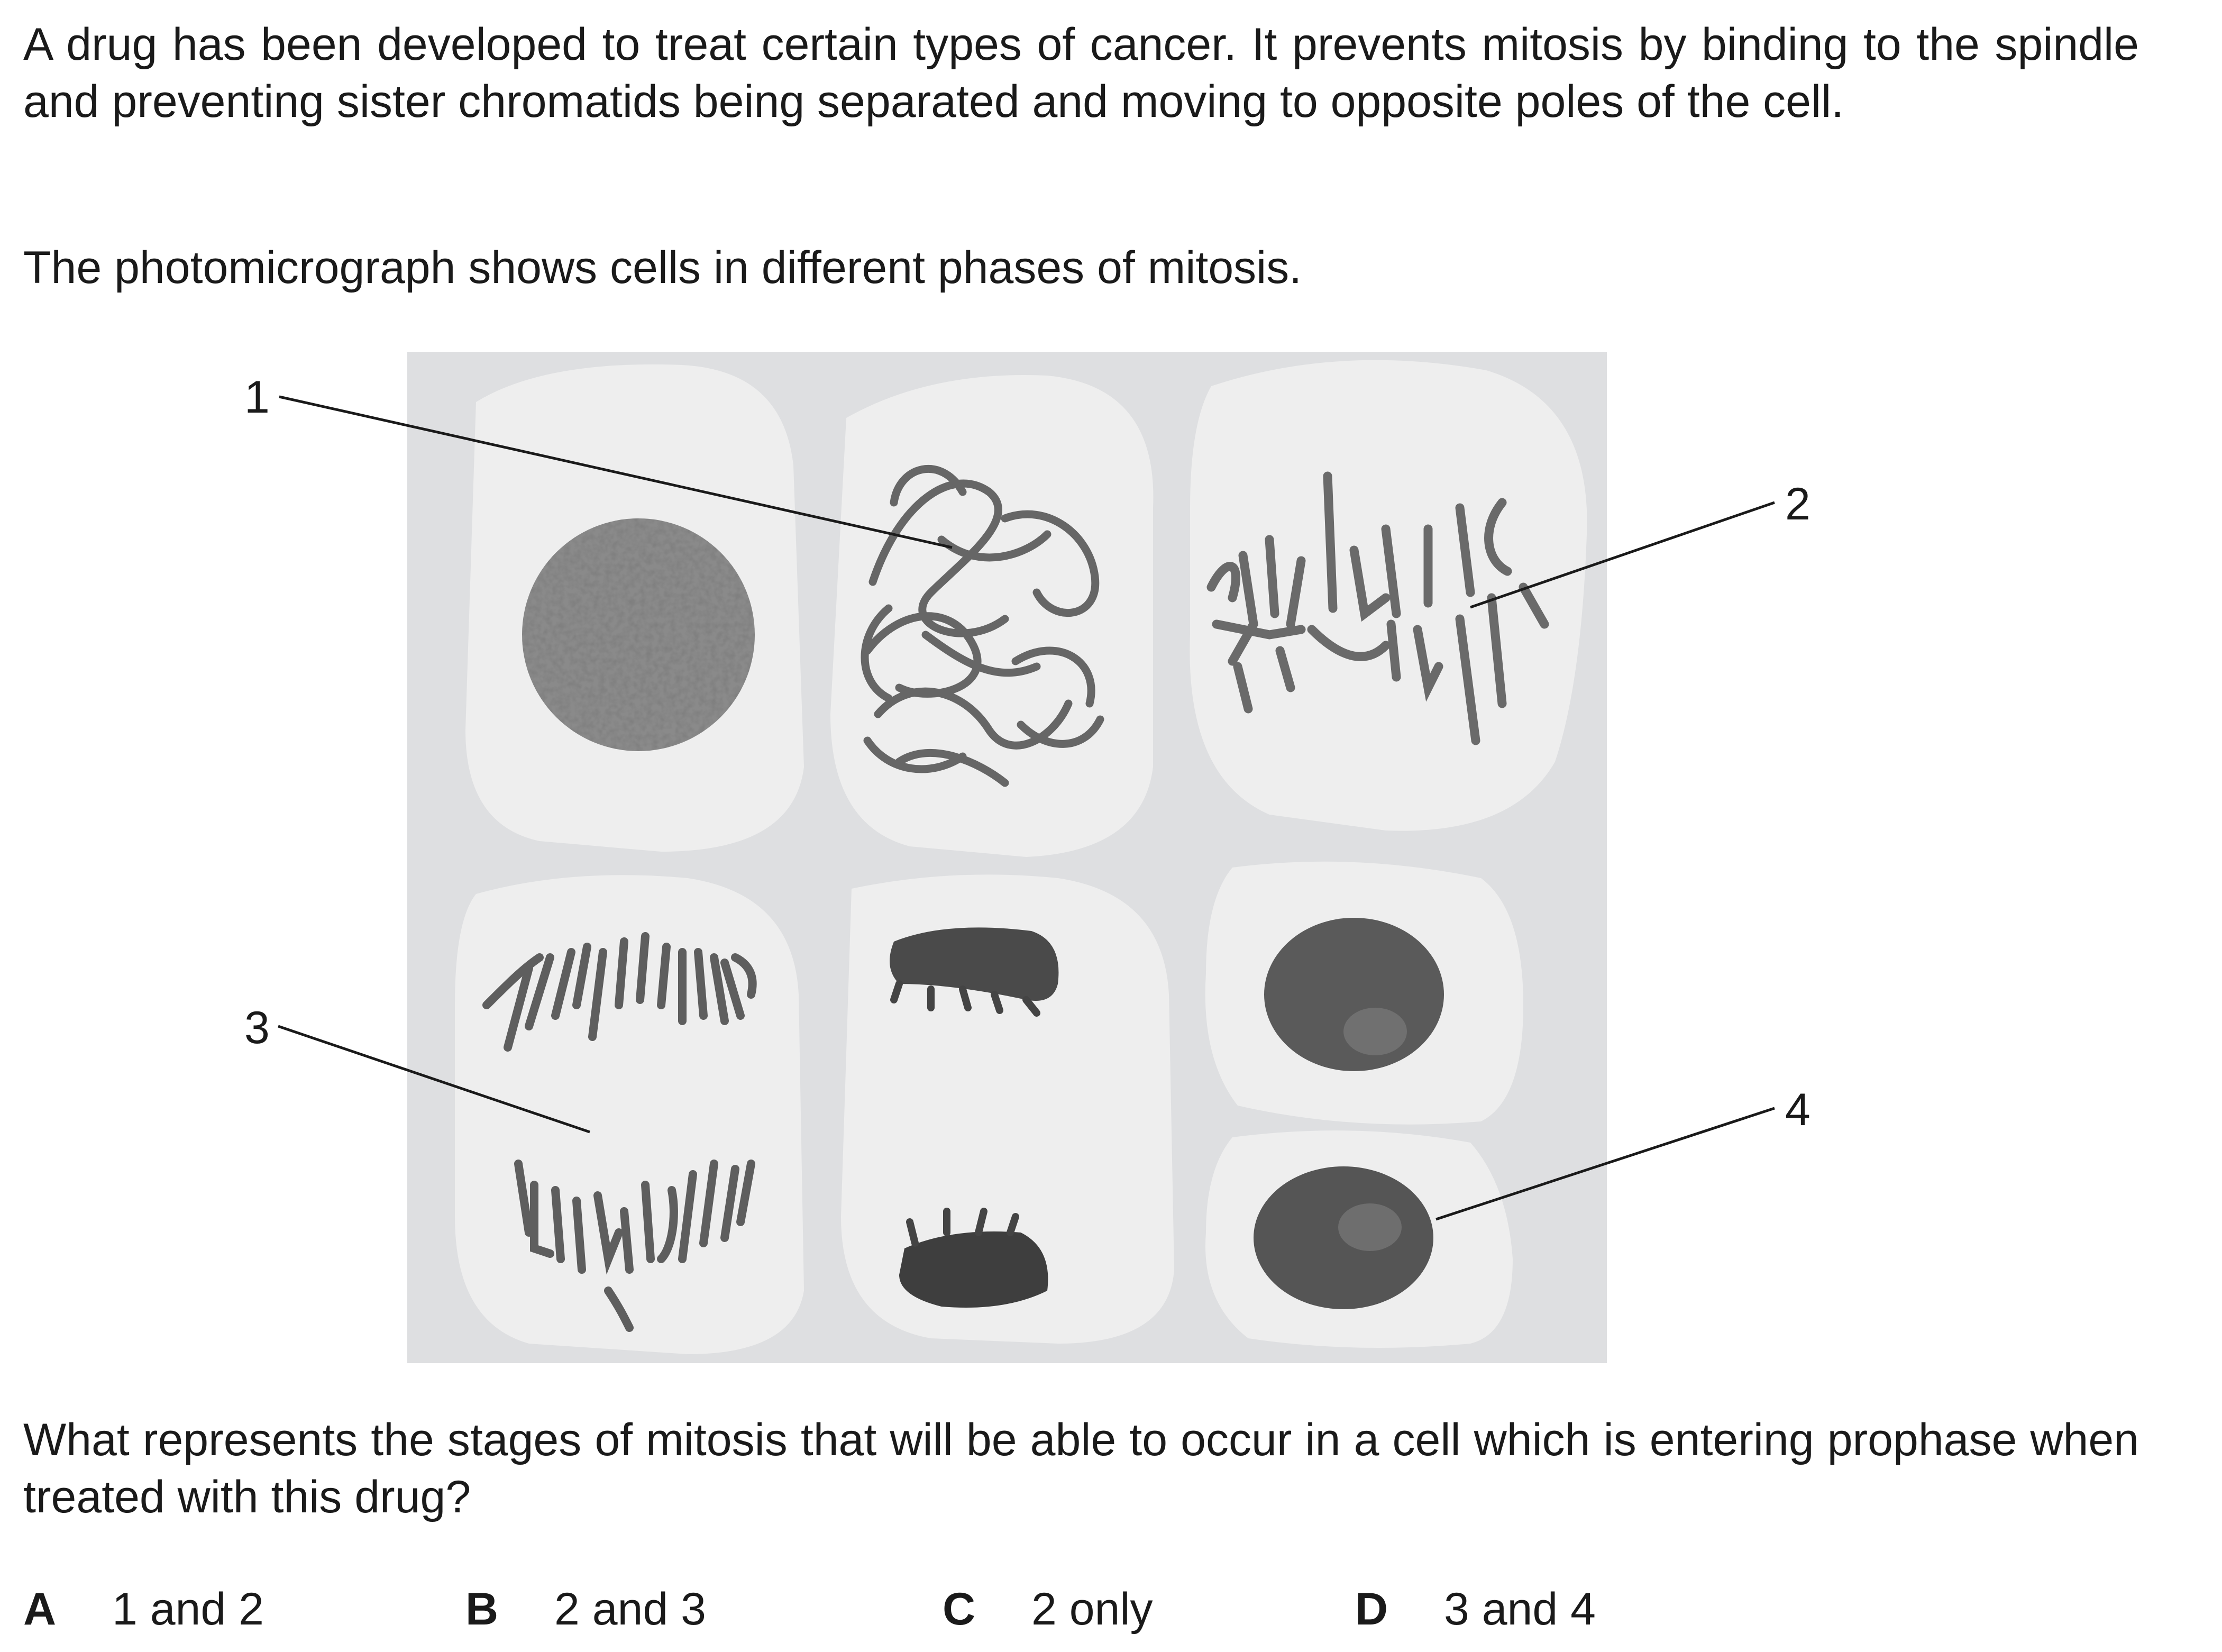 The height and width of the screenshot is (1652, 2222). Describe the element at coordinates (1605, 1164) in the screenshot. I see `label-4-leader` at that location.